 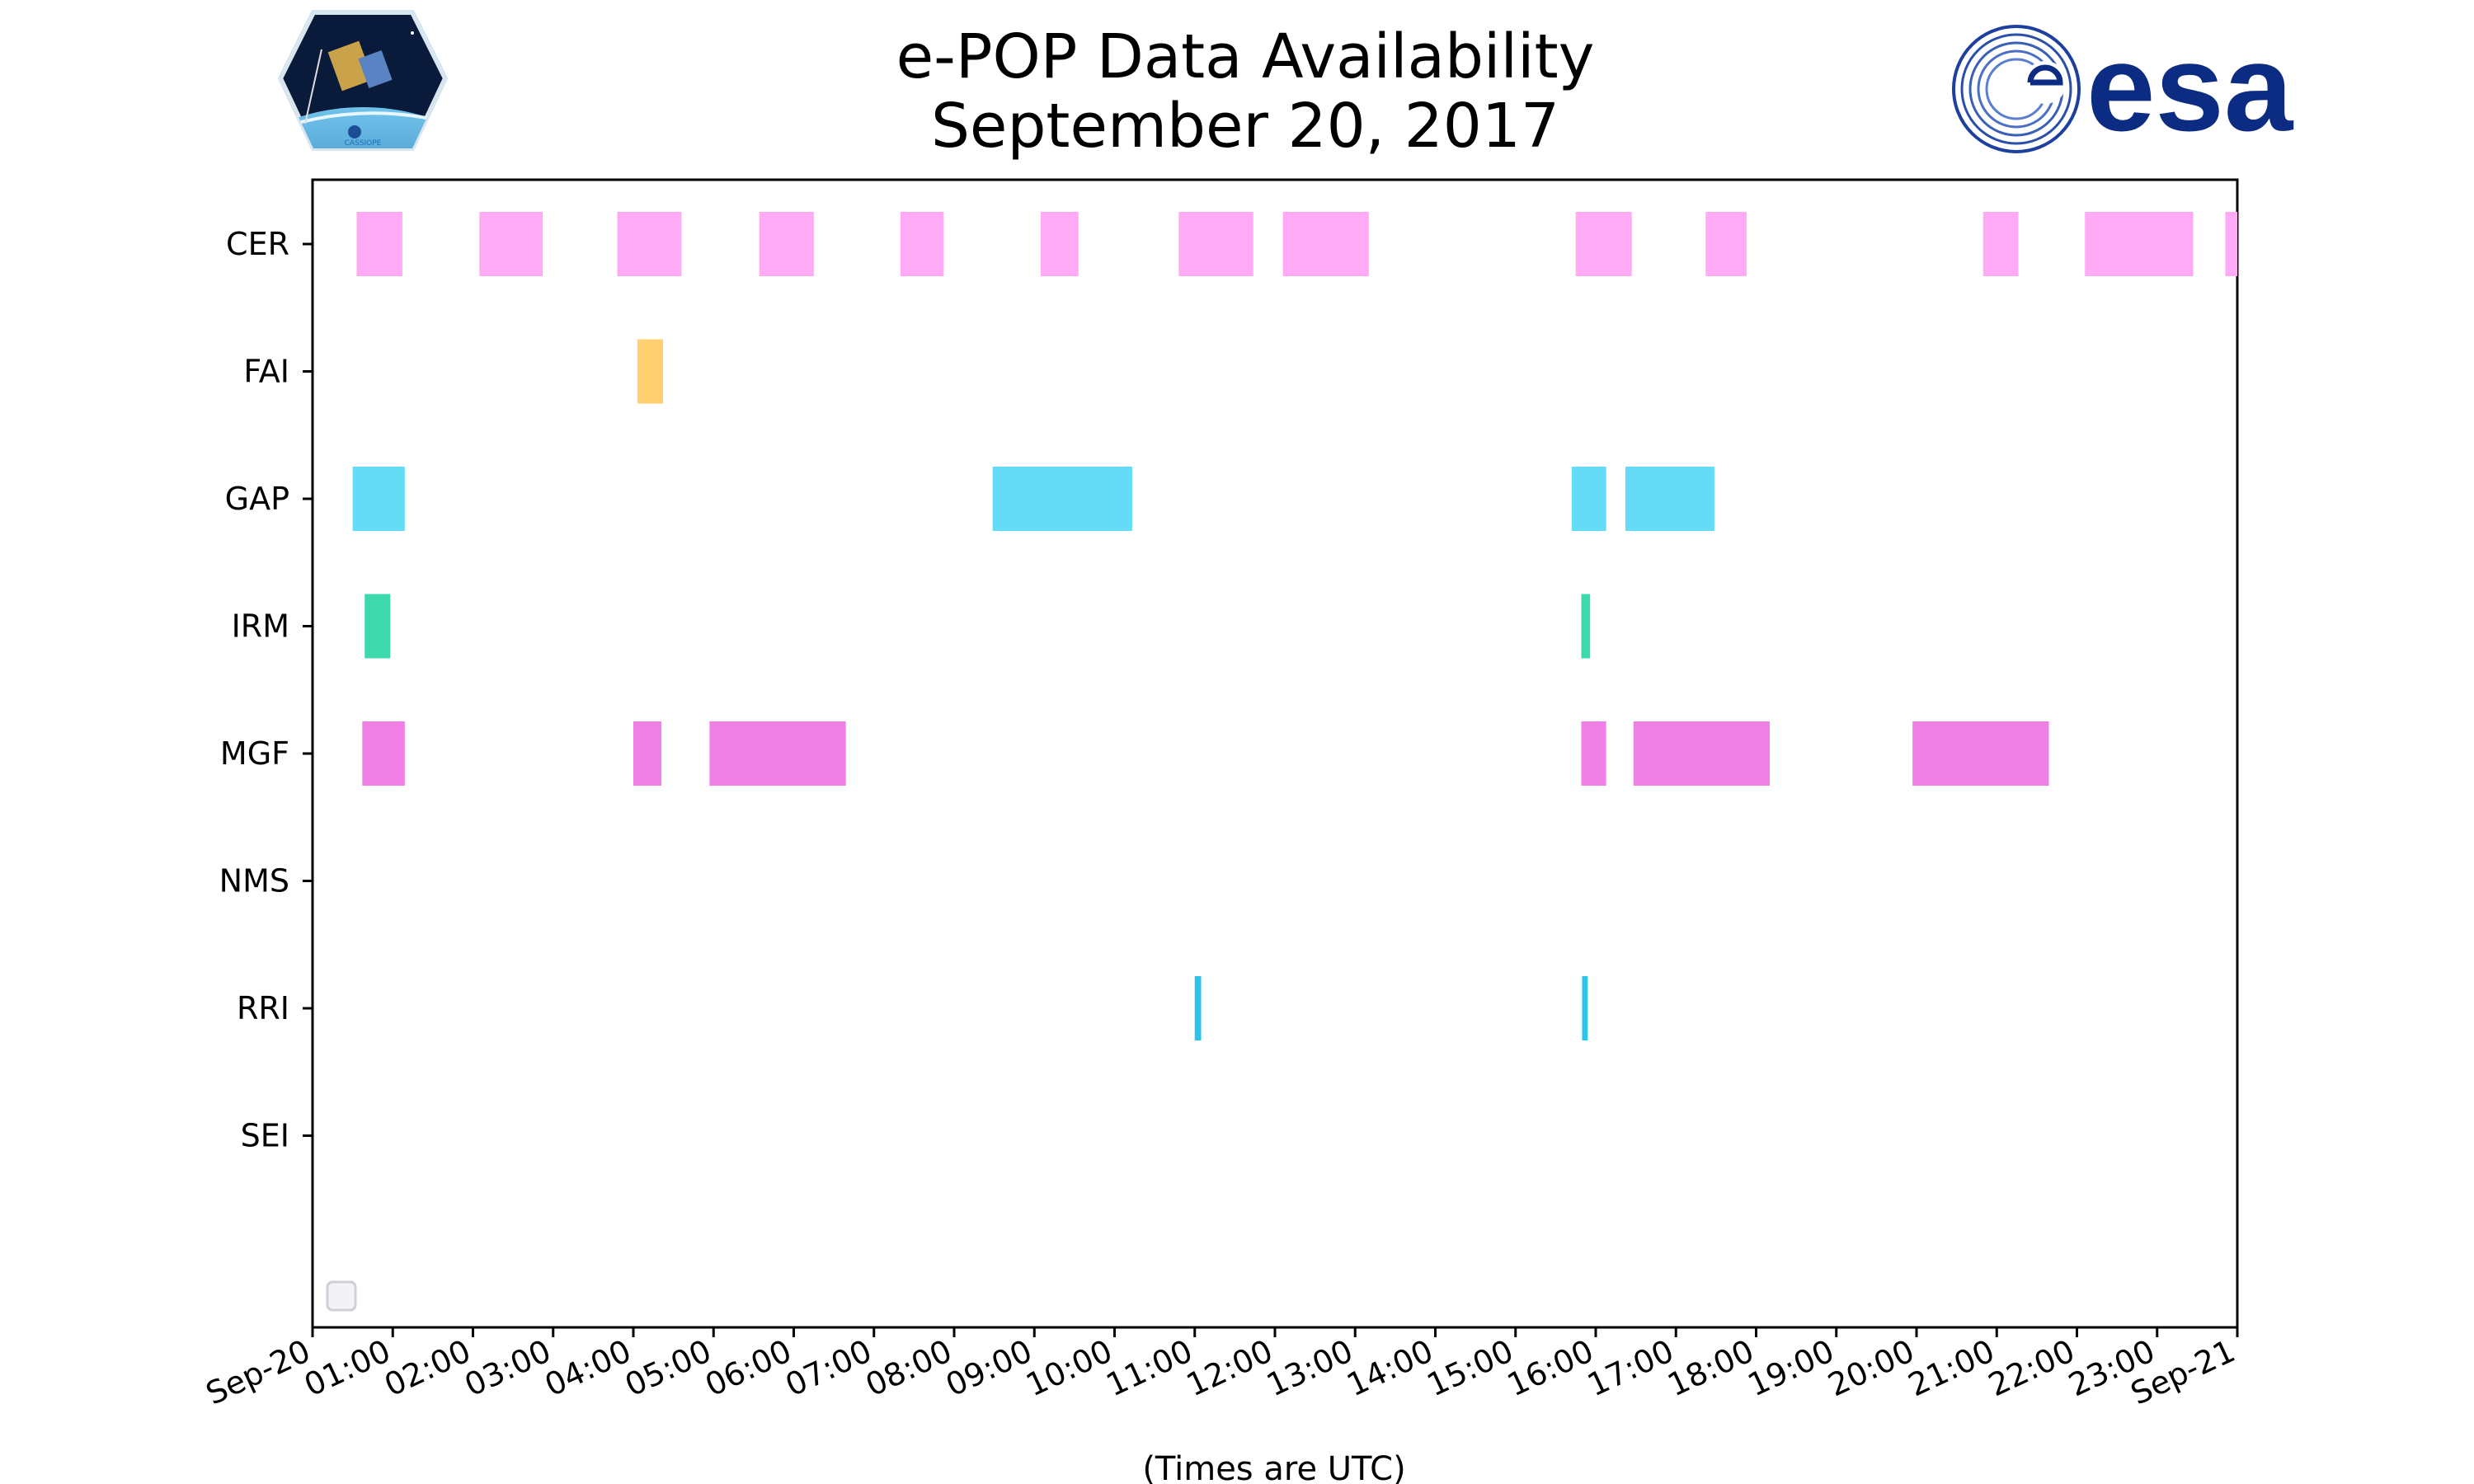 I want to click on x-tick-label-16: 16:00, so click(x=1550, y=1367).